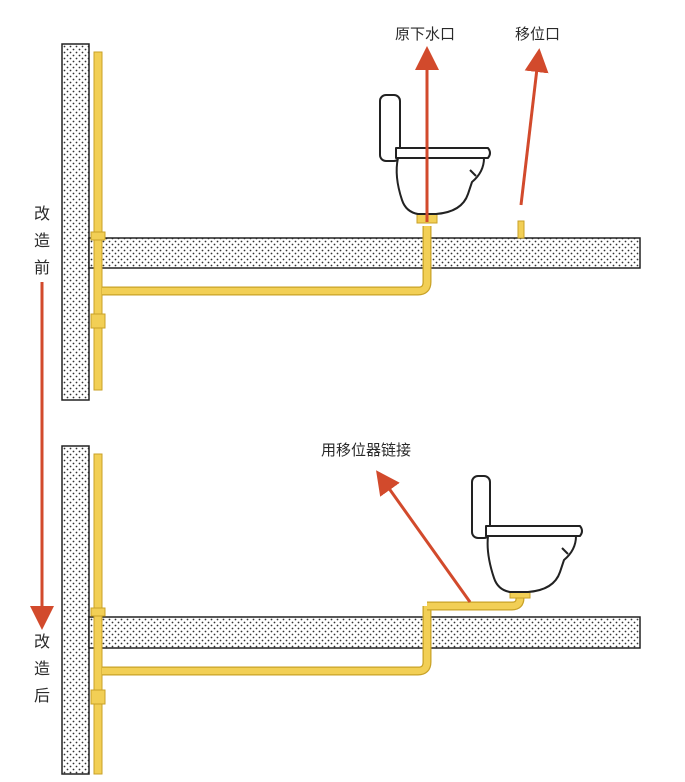 The image size is (685, 782). I want to click on shifter-connection-arrow, so click(424, 536).